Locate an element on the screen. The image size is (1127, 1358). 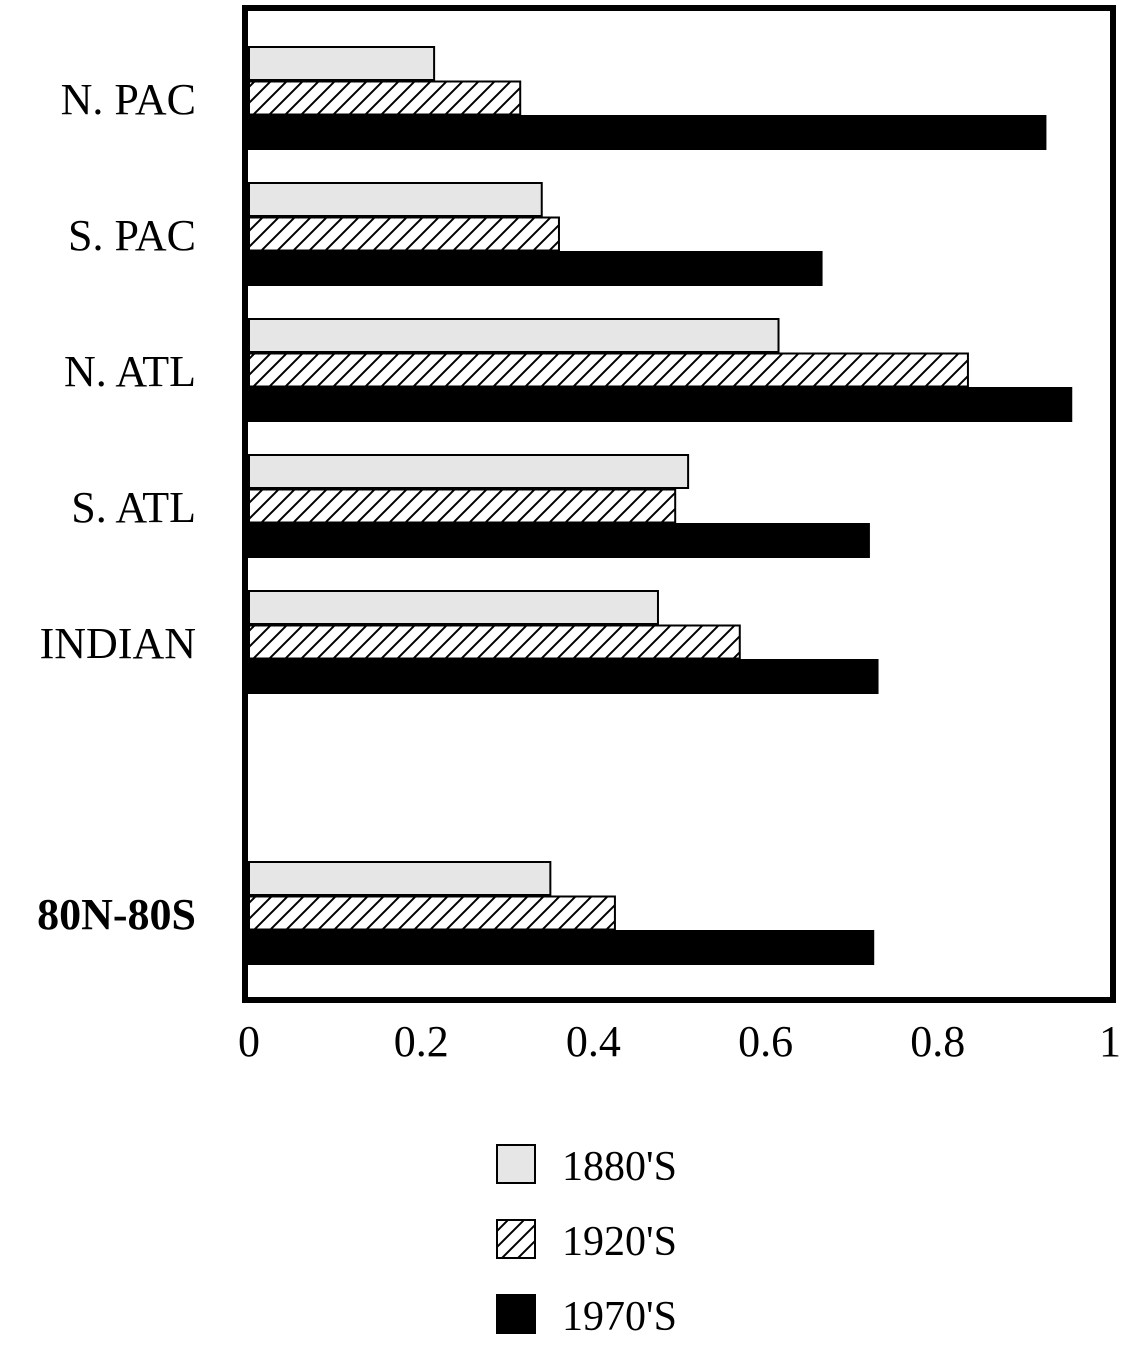
category-label-s-atl: S. ATL is located at coordinates (133, 507).